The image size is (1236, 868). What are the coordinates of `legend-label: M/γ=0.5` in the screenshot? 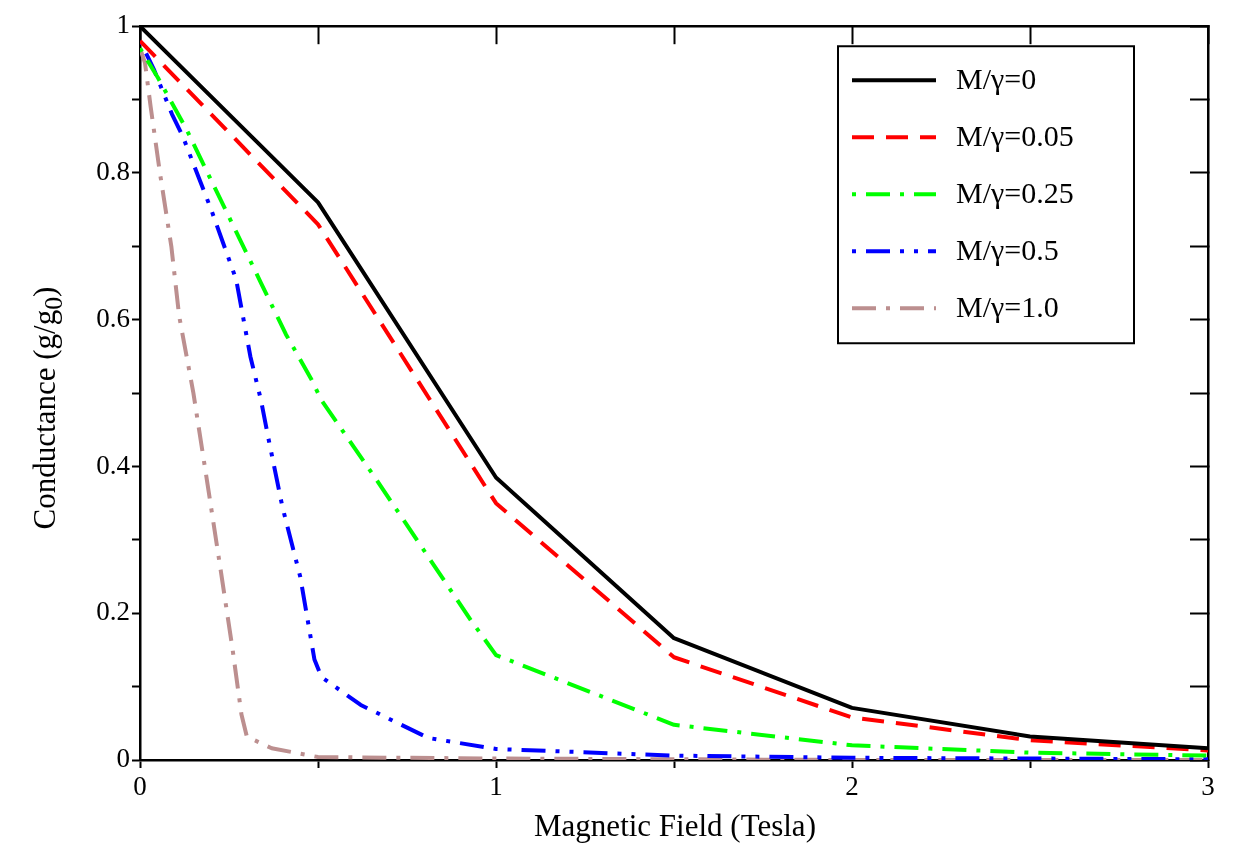 It's located at (1007, 250).